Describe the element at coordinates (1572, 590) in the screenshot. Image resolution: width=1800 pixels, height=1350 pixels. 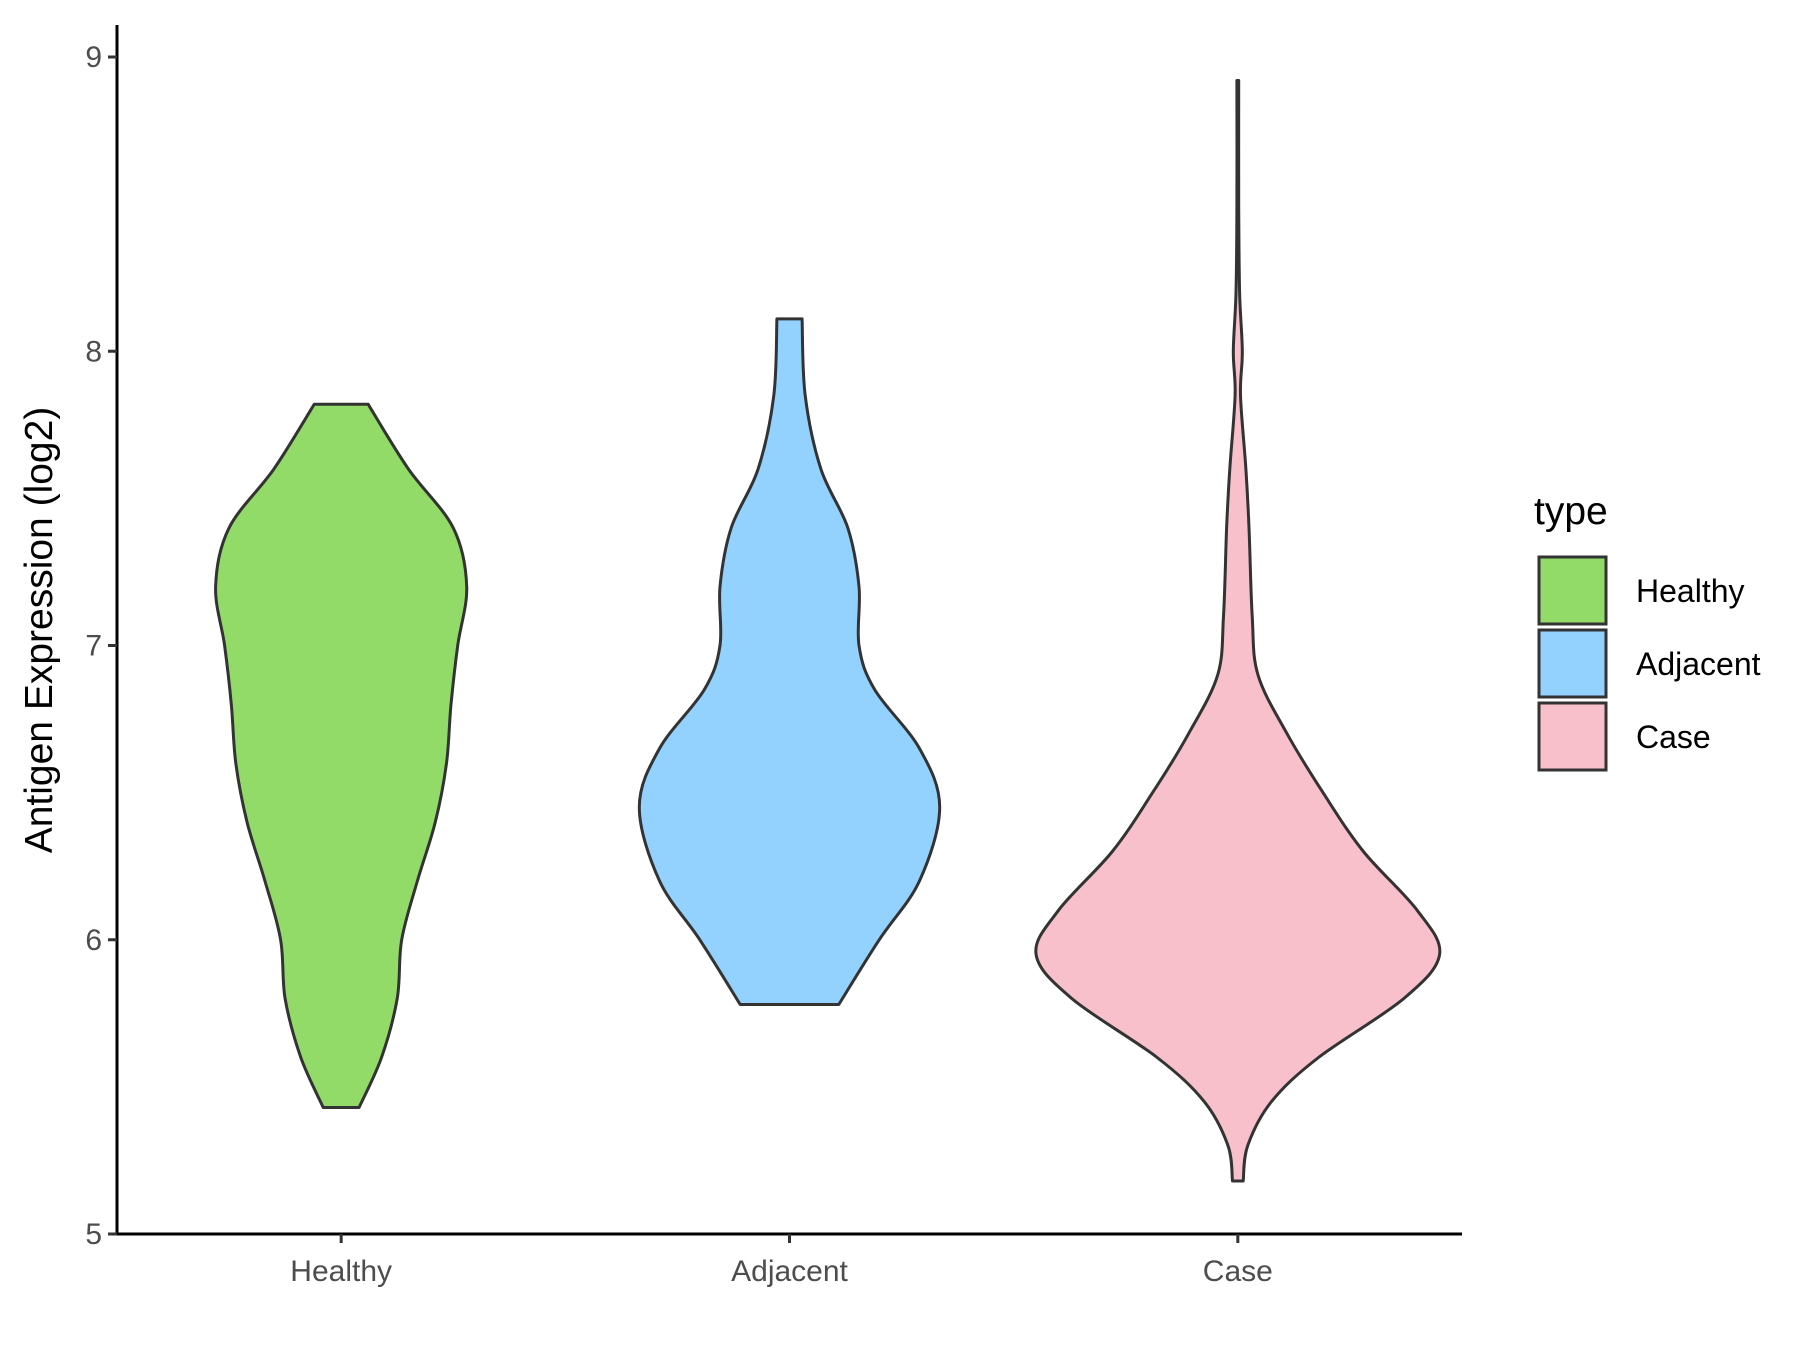
I see `legend-swatch-healthy` at that location.